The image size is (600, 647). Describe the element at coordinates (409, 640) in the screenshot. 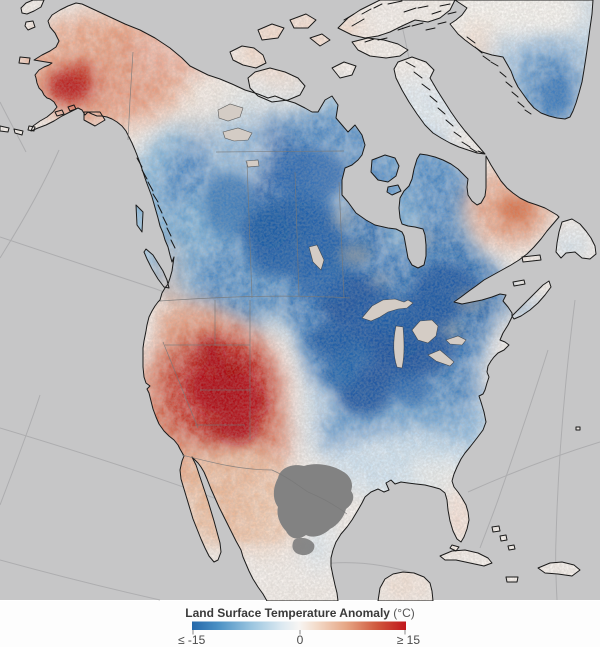

I see `svg-text: ≥ 15` at that location.